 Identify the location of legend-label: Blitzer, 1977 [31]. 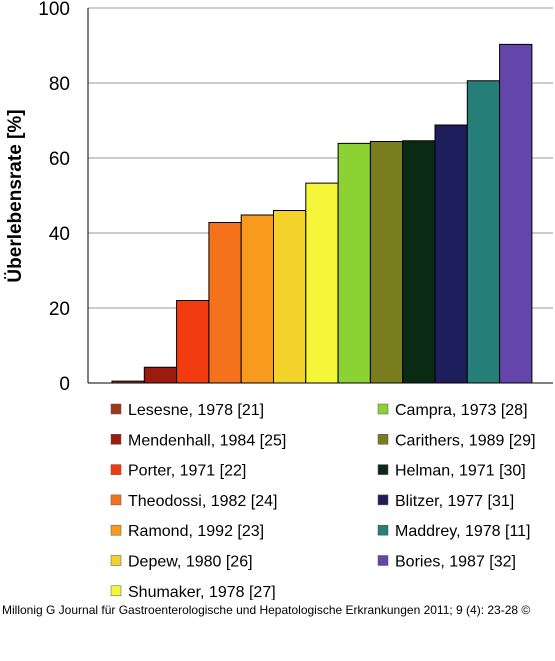
(454, 501).